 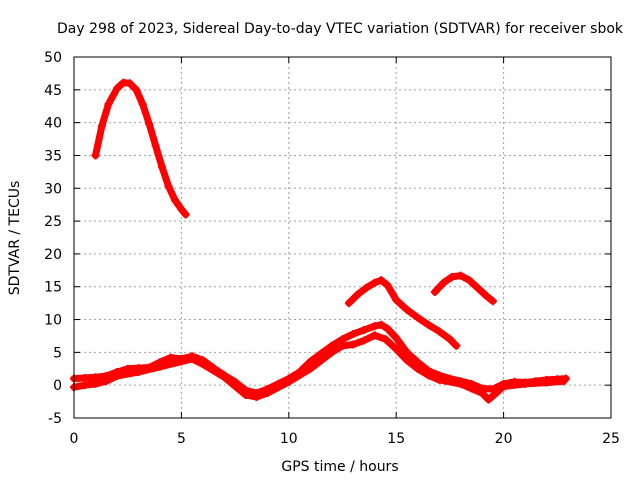 I want to click on y-tick-label: 35, so click(x=53, y=156).